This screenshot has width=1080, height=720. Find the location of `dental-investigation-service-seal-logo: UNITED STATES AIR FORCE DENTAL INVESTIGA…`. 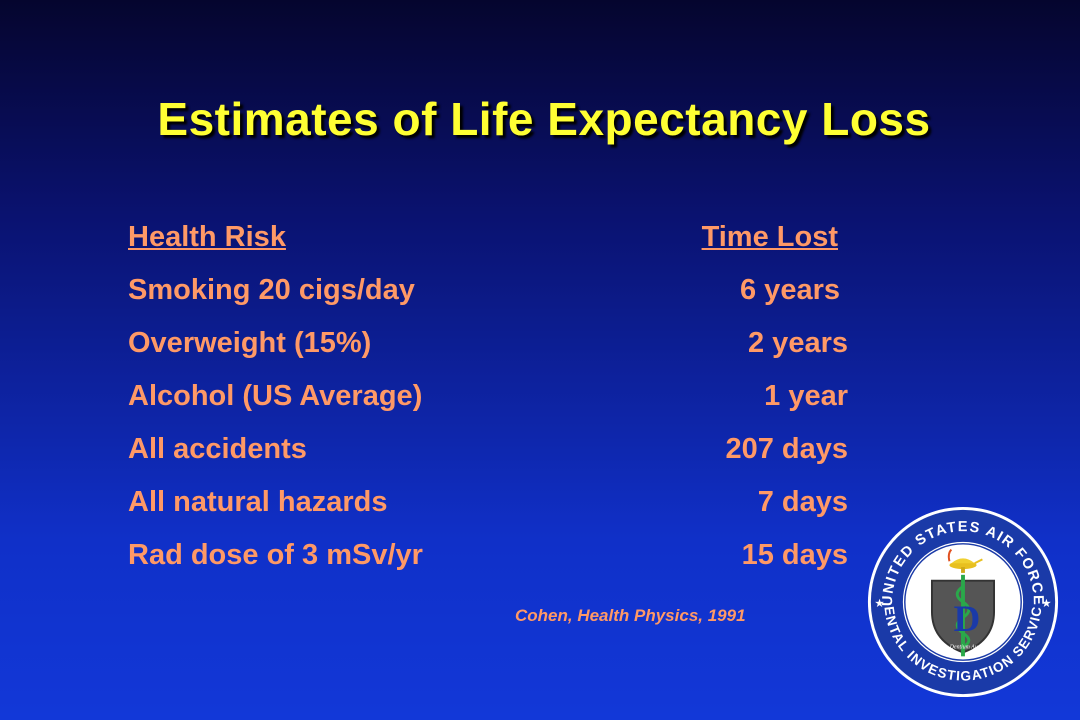

dental-investigation-service-seal-logo: UNITED STATES AIR FORCE DENTAL INVESTIGA… is located at coordinates (962, 601).